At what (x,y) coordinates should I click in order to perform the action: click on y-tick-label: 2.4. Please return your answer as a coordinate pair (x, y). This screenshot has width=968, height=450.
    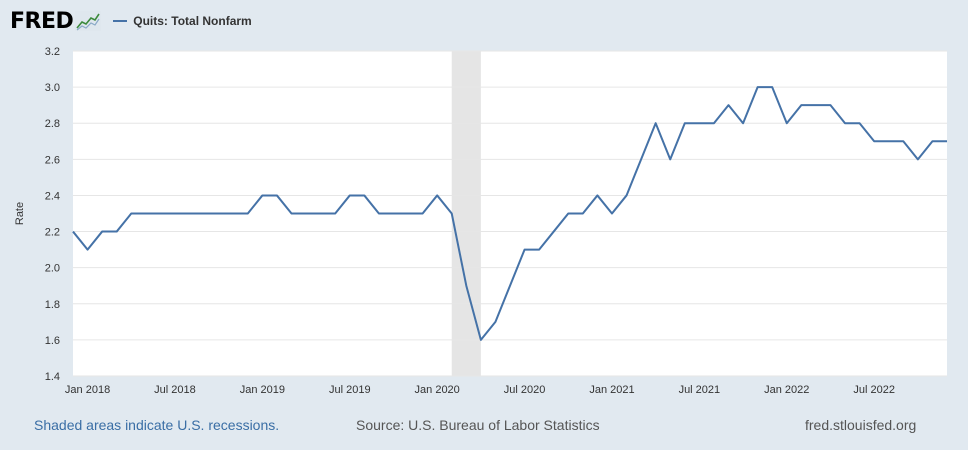
    Looking at the image, I should click on (52, 196).